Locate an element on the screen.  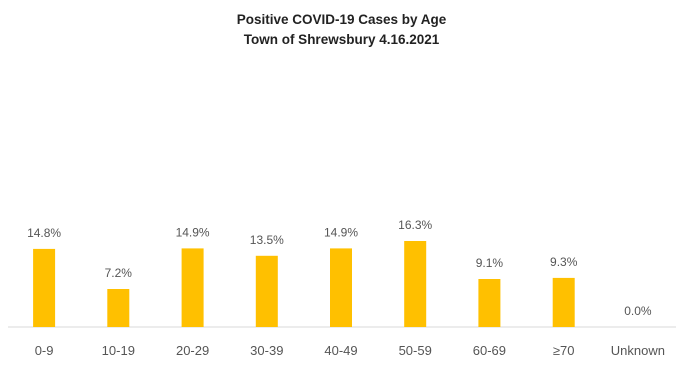
tick-label-unknown: Unknown is located at coordinates (638, 350).